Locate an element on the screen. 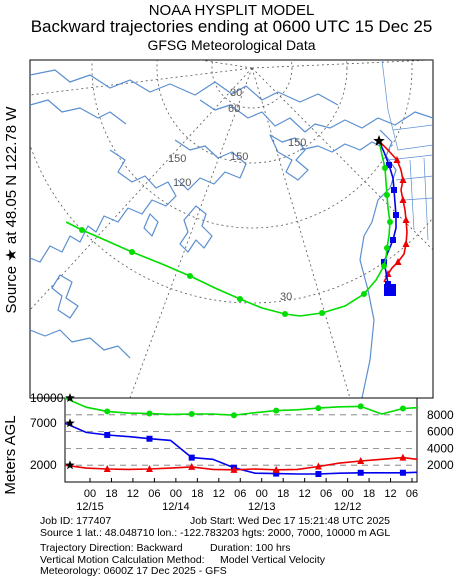  vertical-method-value: Model Vertical Velocity is located at coordinates (273, 560).